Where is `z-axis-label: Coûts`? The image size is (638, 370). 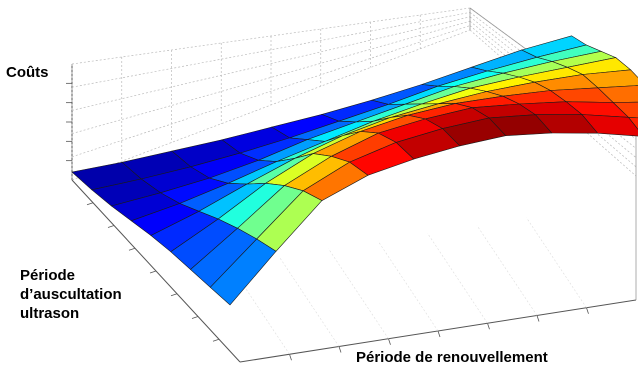
z-axis-label: Coûts is located at coordinates (27, 72).